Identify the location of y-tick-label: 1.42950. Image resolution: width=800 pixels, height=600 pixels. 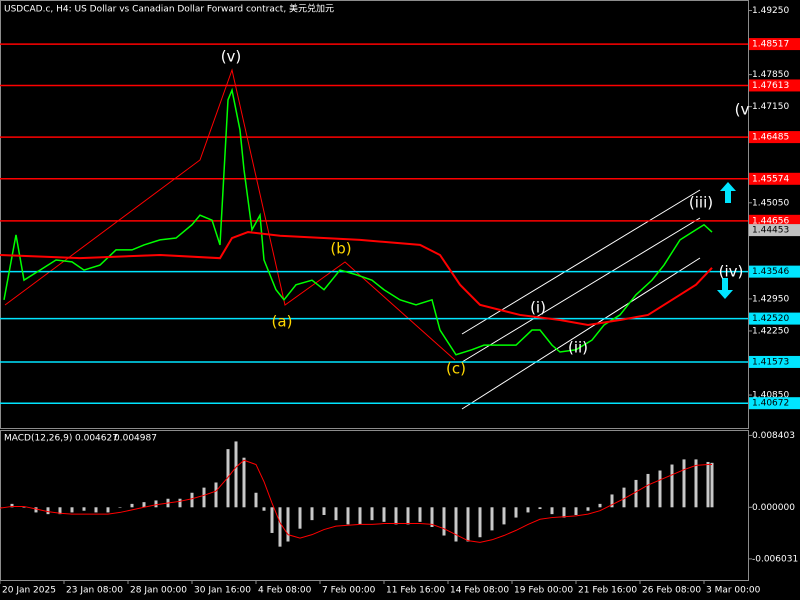
(770, 299).